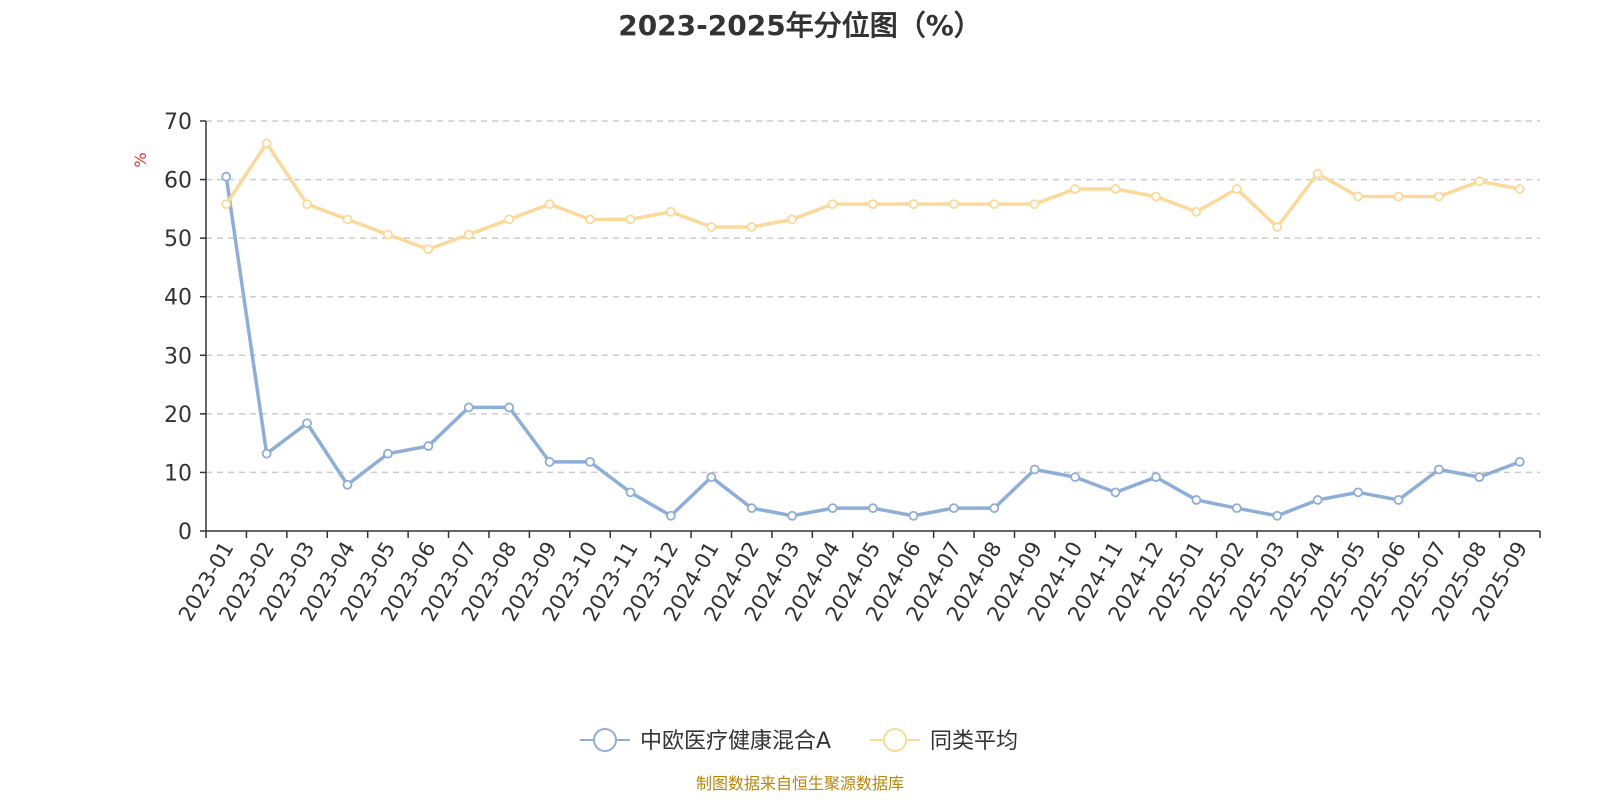 The width and height of the screenshot is (1600, 800). Describe the element at coordinates (178, 122) in the screenshot. I see `y-tick-label-70: 70` at that location.